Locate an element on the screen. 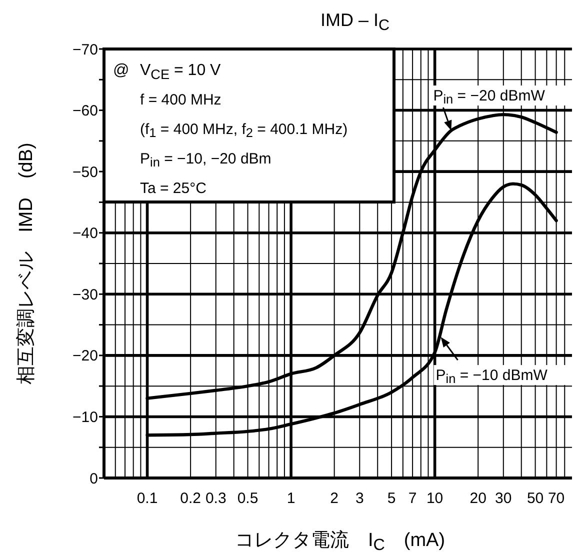  y-tick-label: −40 is located at coordinates (85, 233).